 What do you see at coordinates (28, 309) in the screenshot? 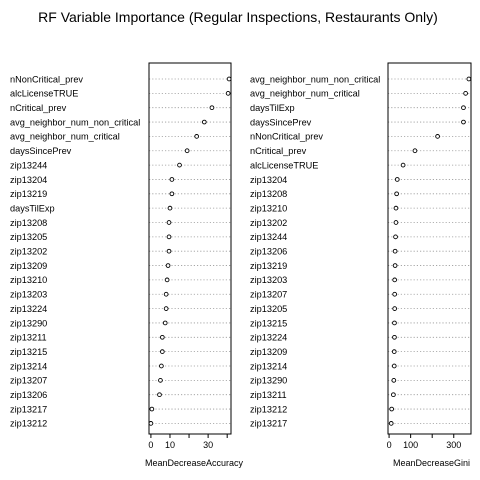
I see `variable-label: zip13224` at bounding box center [28, 309].